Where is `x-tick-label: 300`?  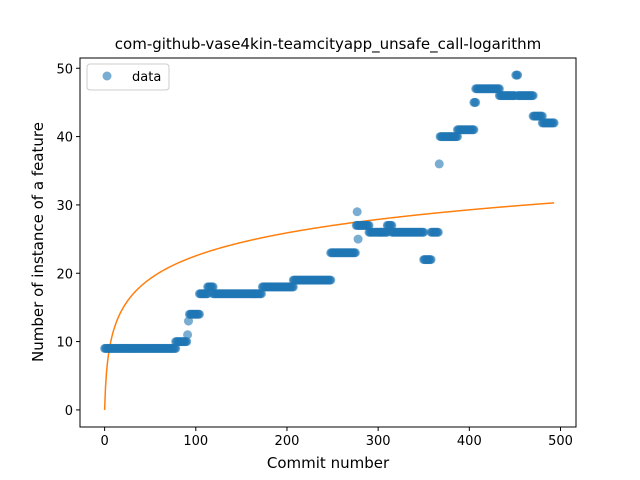
x-tick-label: 300 is located at coordinates (378, 441).